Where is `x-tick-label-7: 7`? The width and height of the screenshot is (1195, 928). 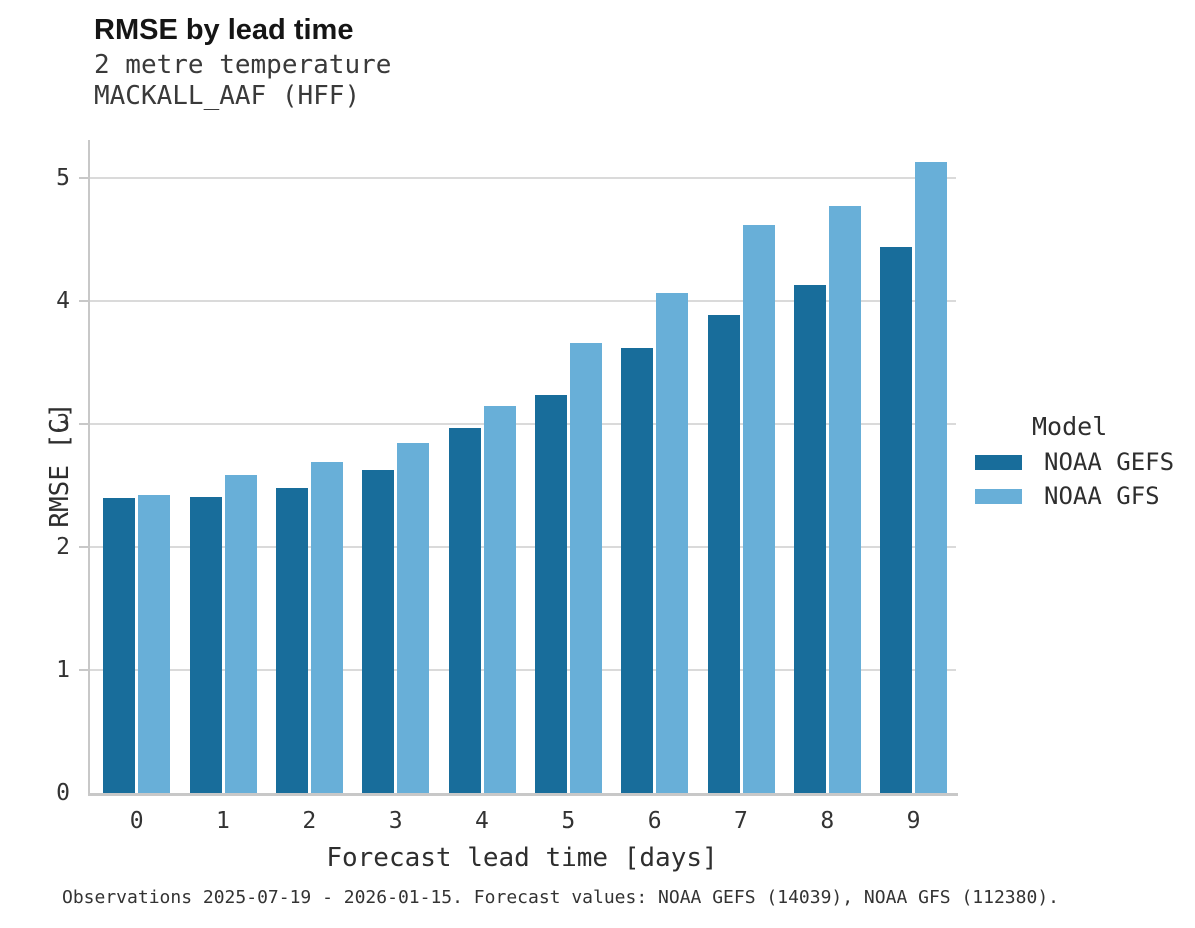 x-tick-label-7: 7 is located at coordinates (741, 821).